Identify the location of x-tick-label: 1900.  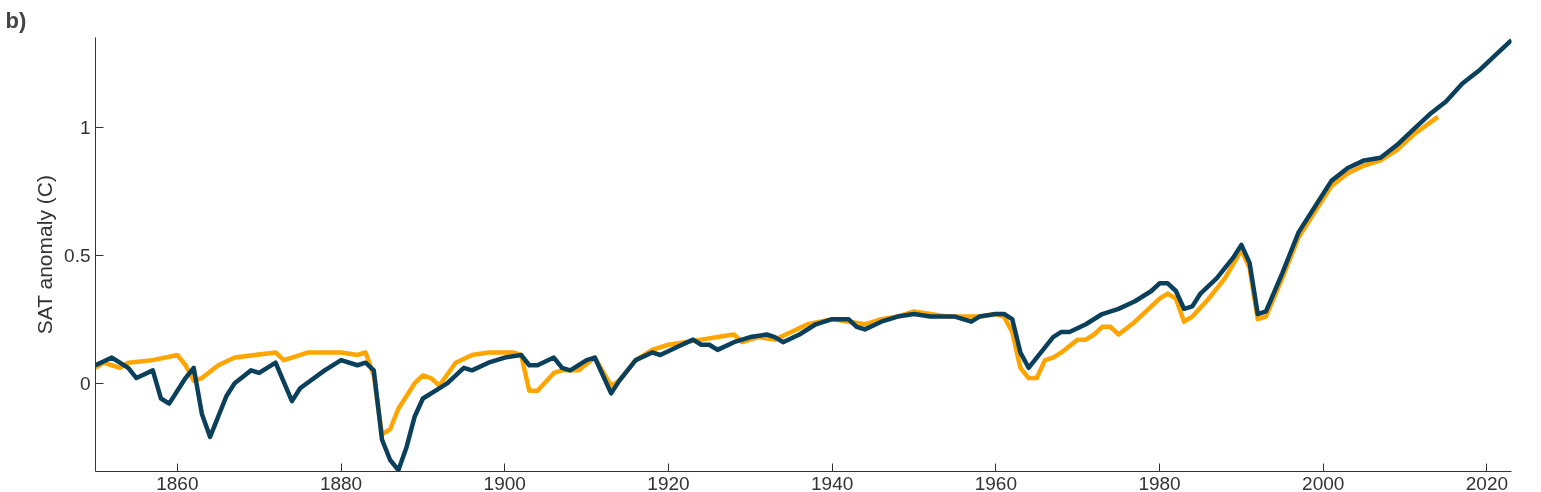
(504, 482).